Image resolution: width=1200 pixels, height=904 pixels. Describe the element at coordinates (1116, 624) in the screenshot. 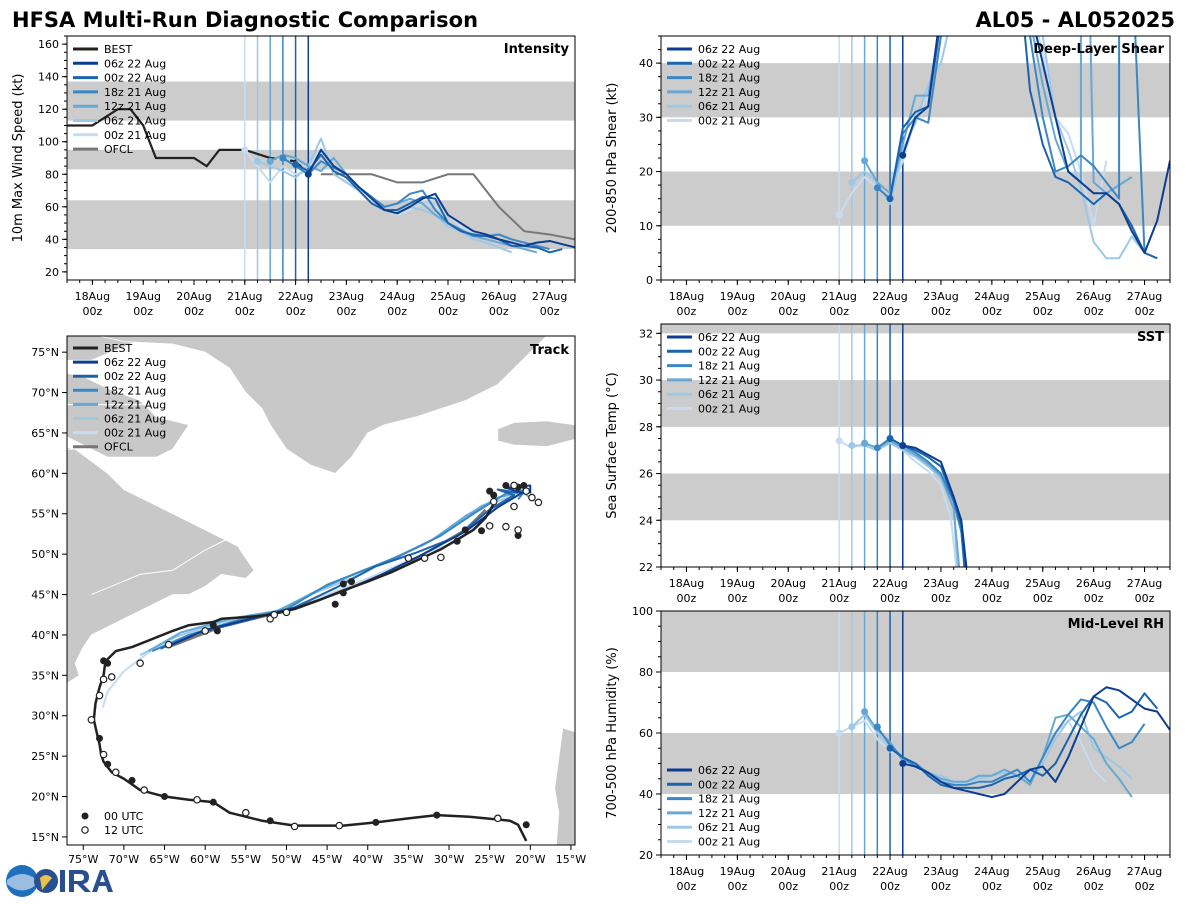

I see `rh-panel-title: Mid-Level RH` at that location.